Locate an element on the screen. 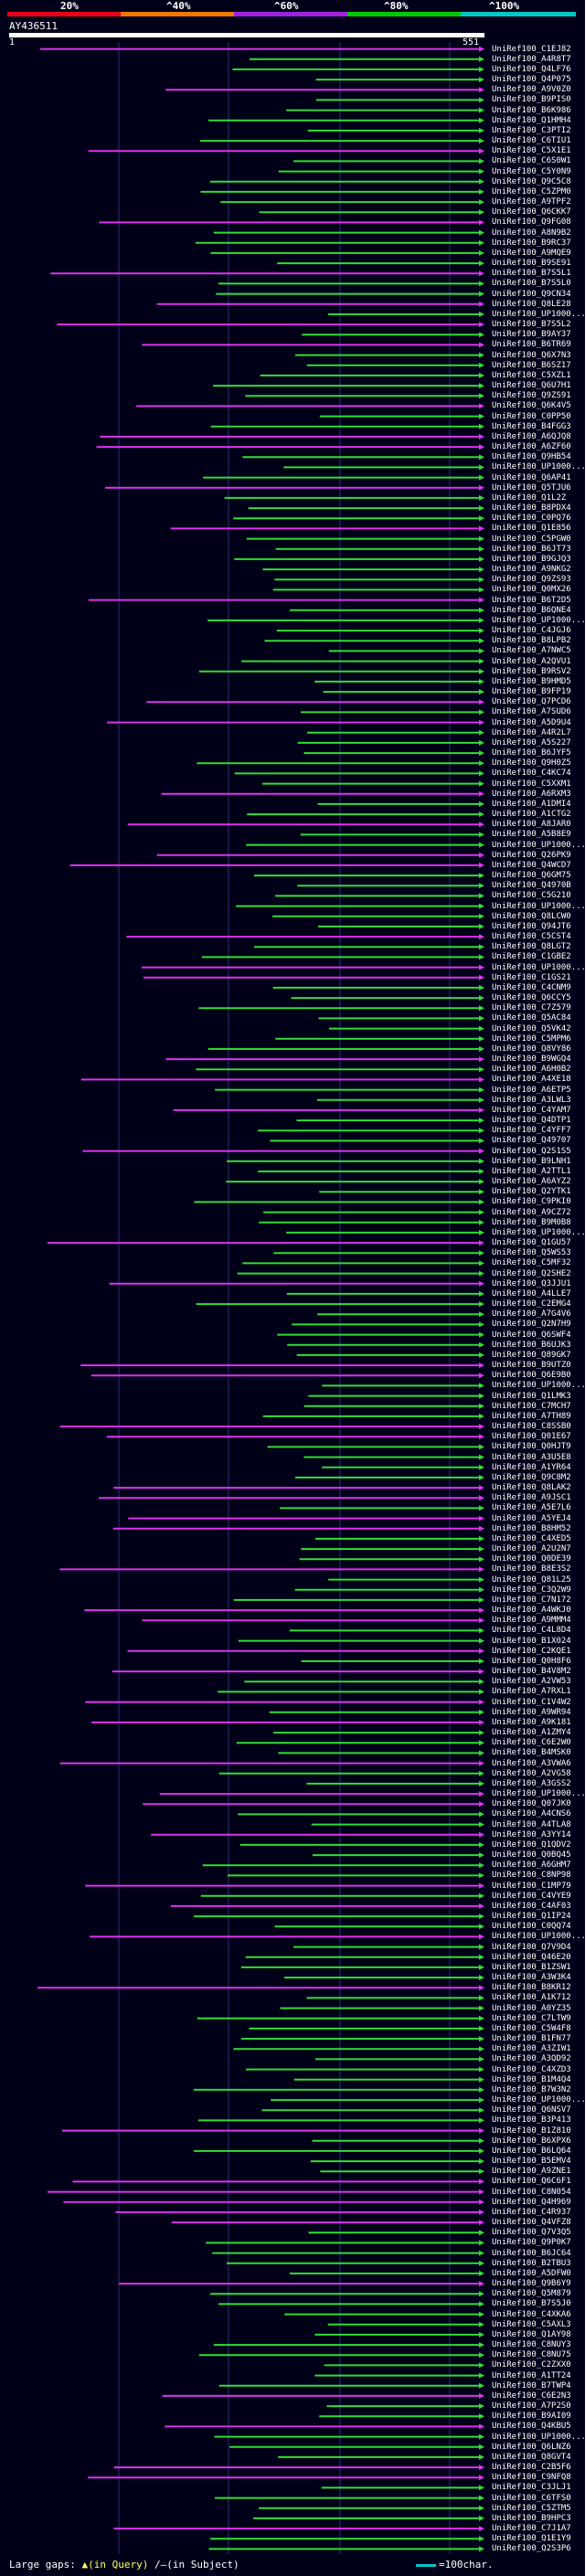  hit-label: UniRef100_A1TT24 is located at coordinates (532, 2375).